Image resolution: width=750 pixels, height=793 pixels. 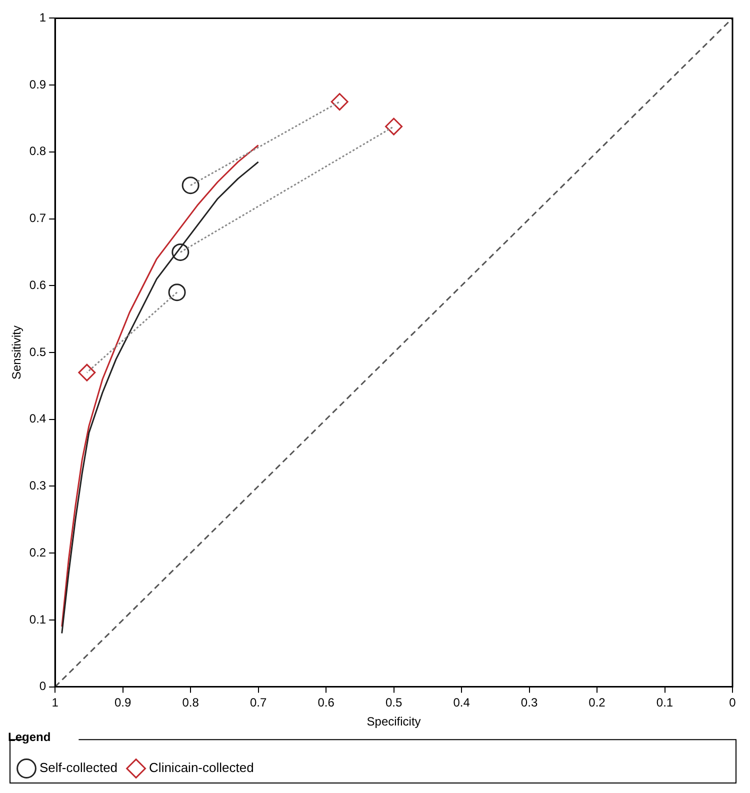 I want to click on x-tick-label: 0.3, so click(x=529, y=702).